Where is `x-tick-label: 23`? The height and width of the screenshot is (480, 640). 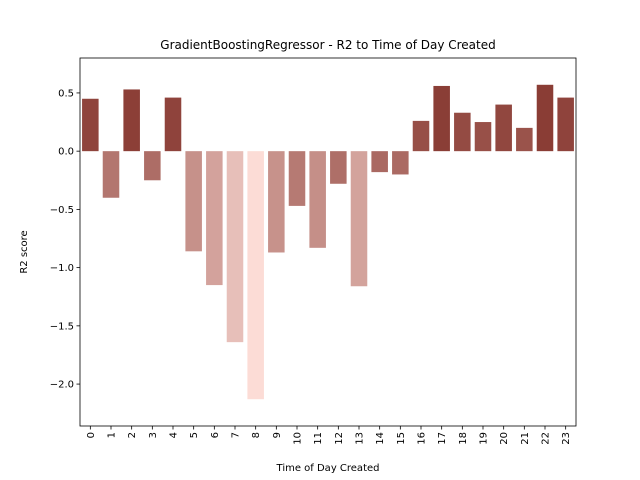 x-tick-label: 23 is located at coordinates (566, 438).